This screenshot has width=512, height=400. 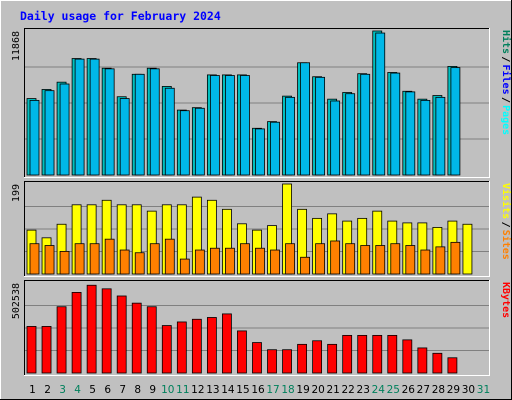 I want to click on x-tick-label-day-27: 27, so click(x=423, y=390).